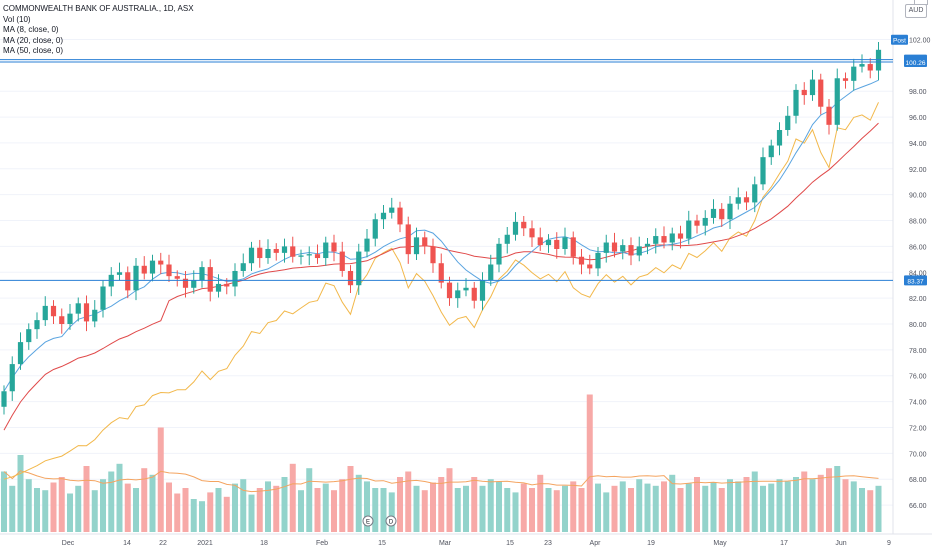  What do you see at coordinates (889, 543) in the screenshot?
I see `x-tick-label: 9` at bounding box center [889, 543].